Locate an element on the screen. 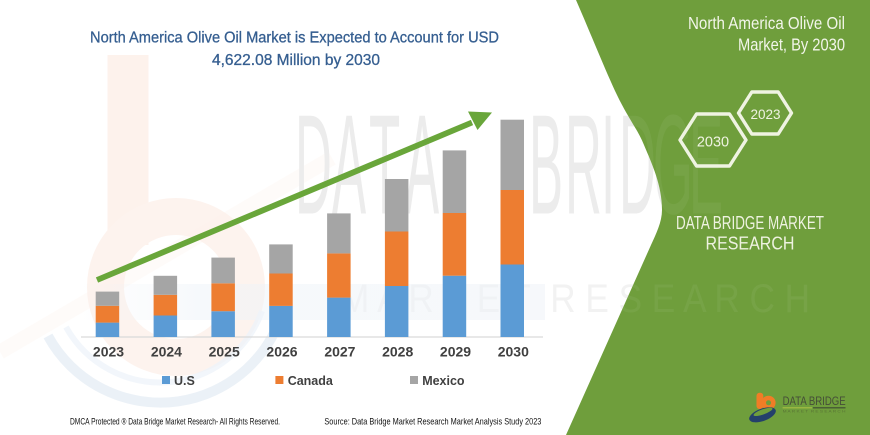 Image resolution: width=870 pixels, height=435 pixels. svg-text: 2025 is located at coordinates (224, 352).